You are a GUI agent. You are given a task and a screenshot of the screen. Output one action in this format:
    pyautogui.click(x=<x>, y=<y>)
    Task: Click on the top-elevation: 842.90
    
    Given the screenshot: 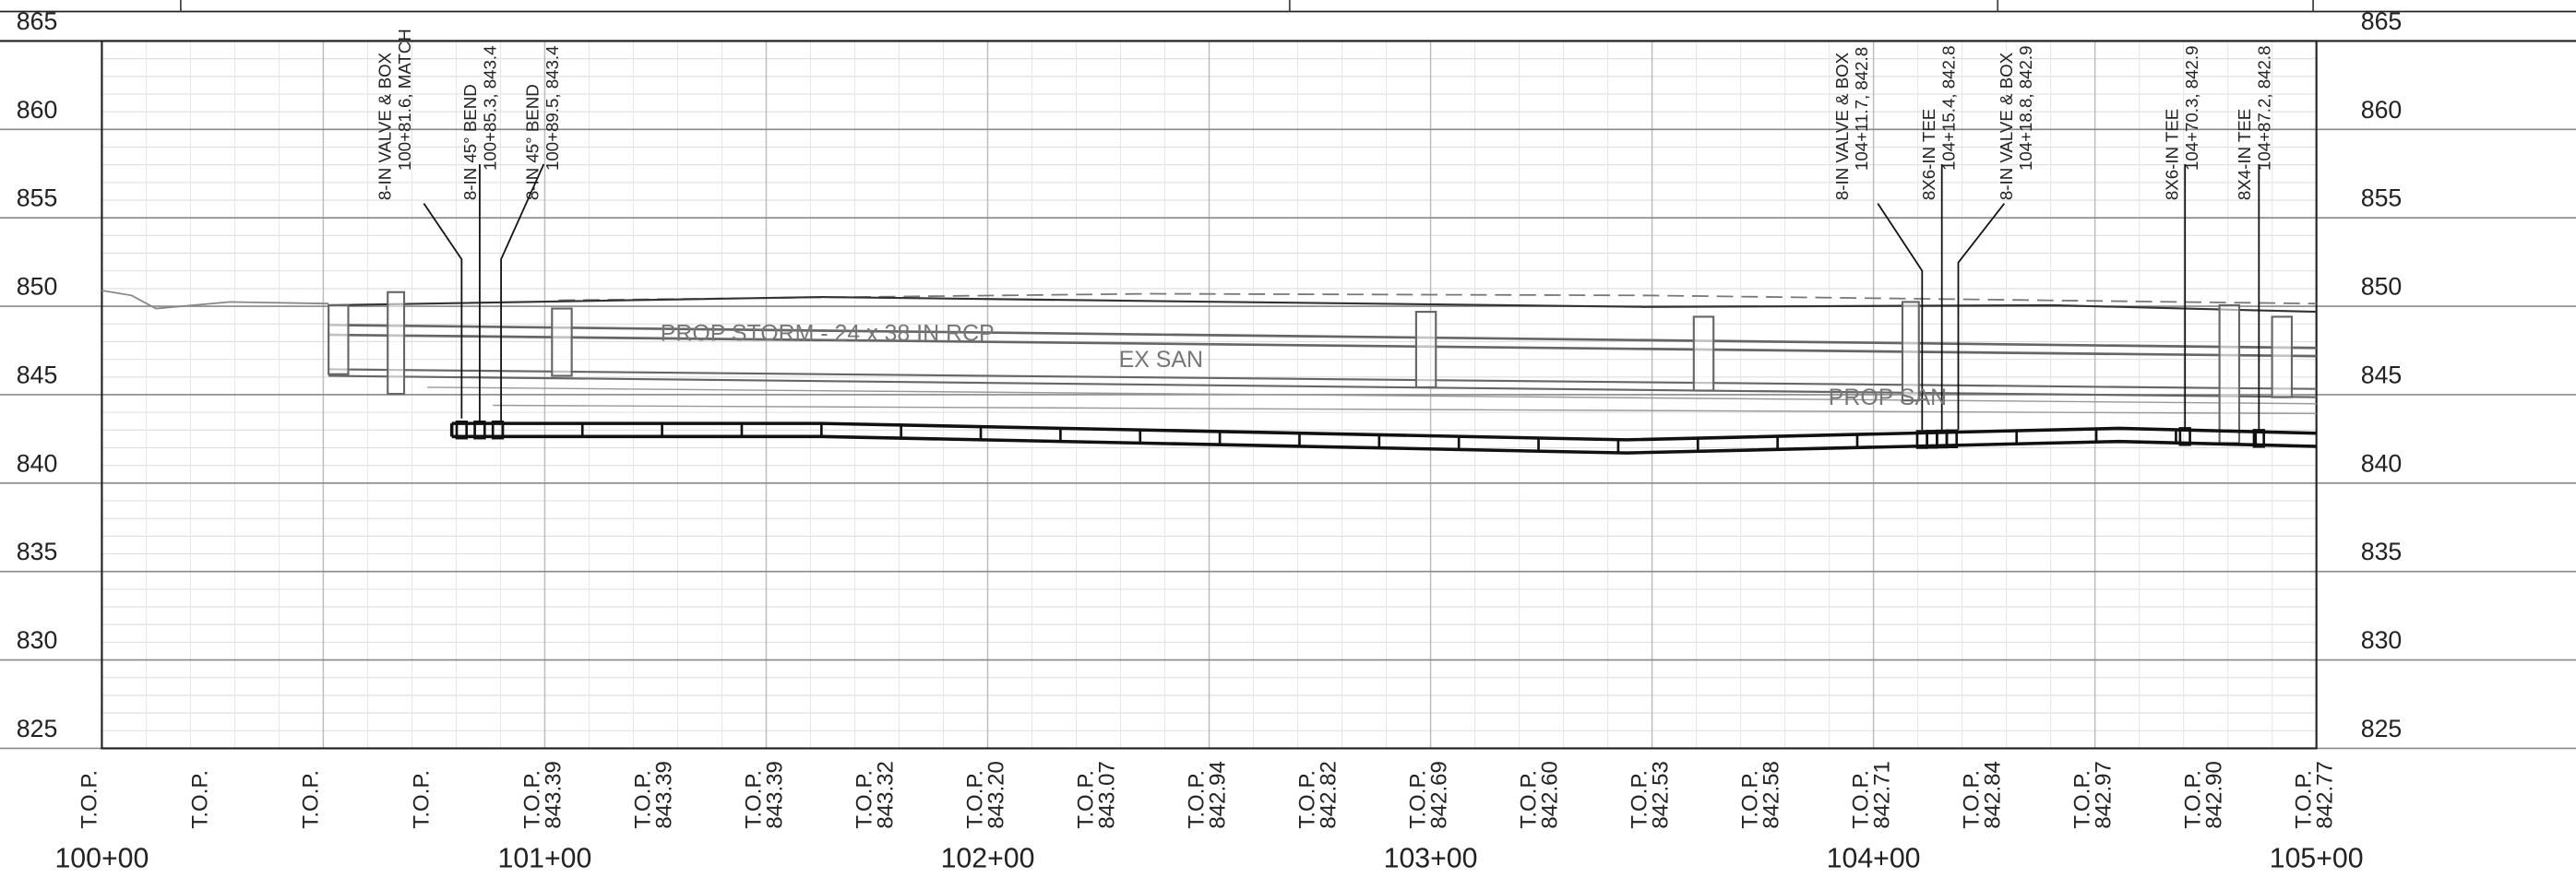 What is the action you would take?
    pyautogui.click(x=2214, y=795)
    